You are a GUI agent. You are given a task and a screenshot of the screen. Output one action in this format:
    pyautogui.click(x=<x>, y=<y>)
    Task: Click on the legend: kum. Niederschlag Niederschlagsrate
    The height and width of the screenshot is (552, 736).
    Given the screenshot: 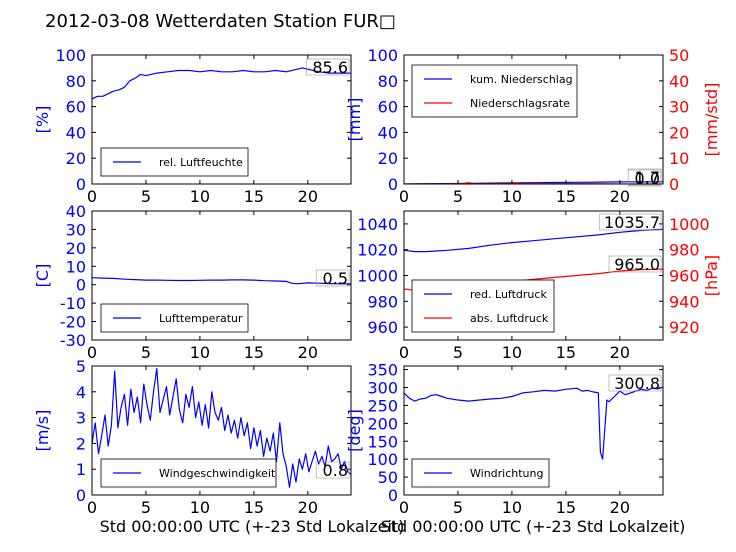 What is the action you would take?
    pyautogui.click(x=494, y=91)
    